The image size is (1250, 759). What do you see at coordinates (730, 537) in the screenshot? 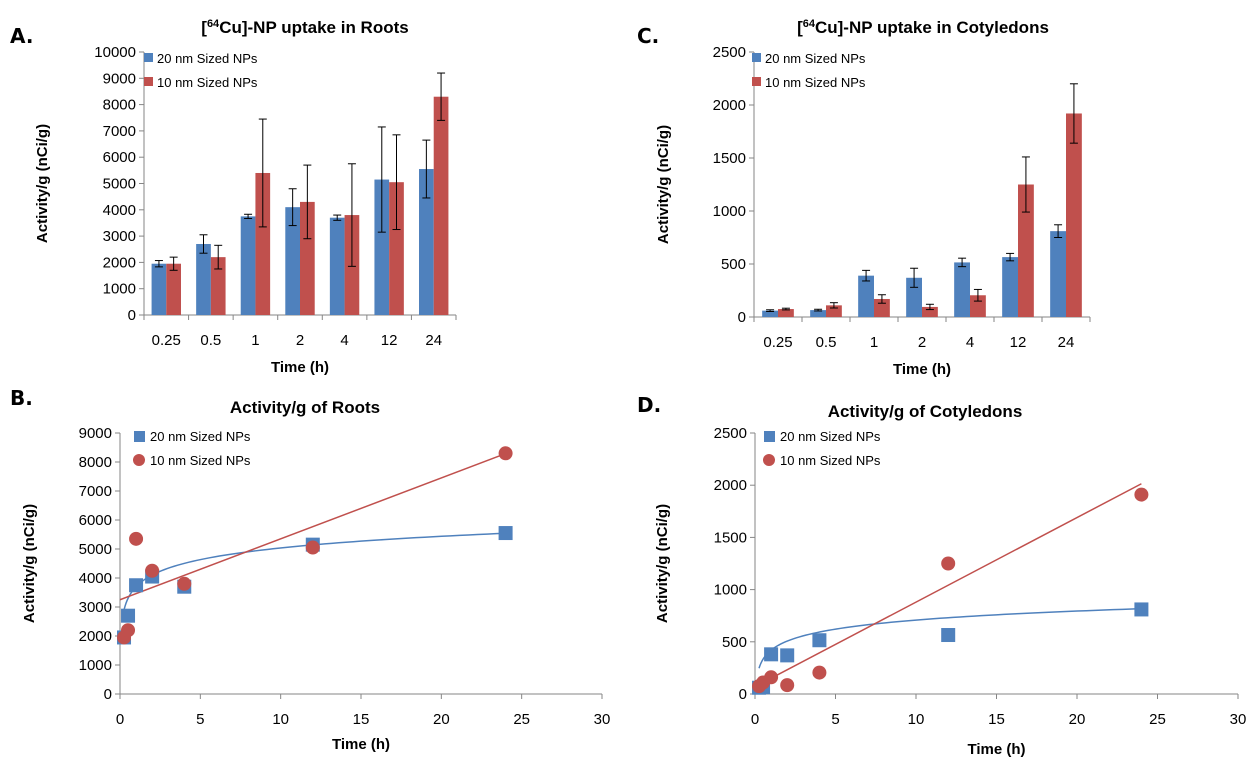
I see `y-tick-label: 1500` at bounding box center [730, 537].